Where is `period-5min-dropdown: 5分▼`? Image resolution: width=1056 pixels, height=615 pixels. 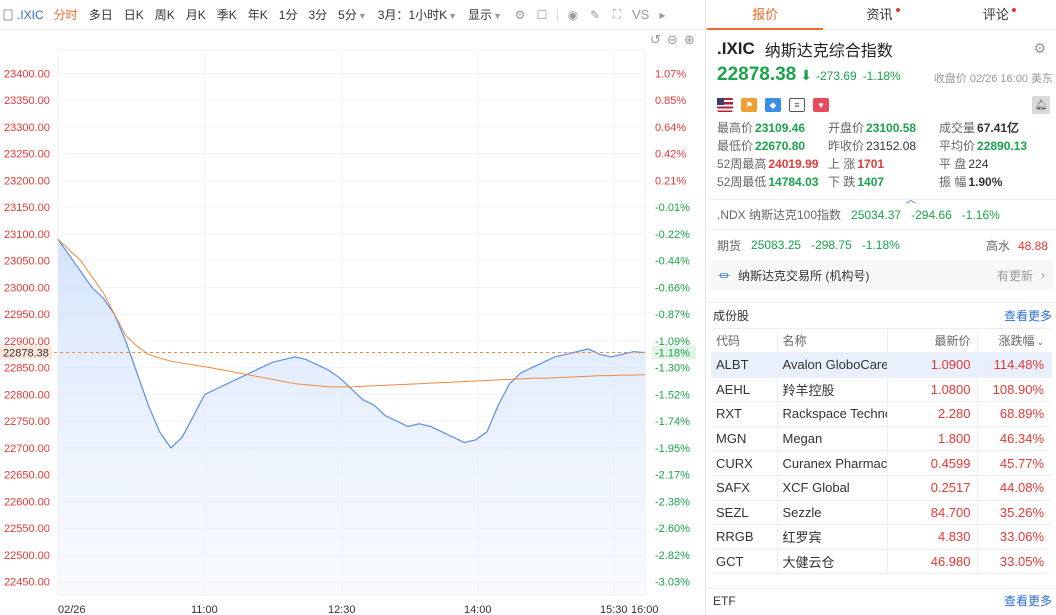
period-5min-dropdown: 5分▼ is located at coordinates (352, 14).